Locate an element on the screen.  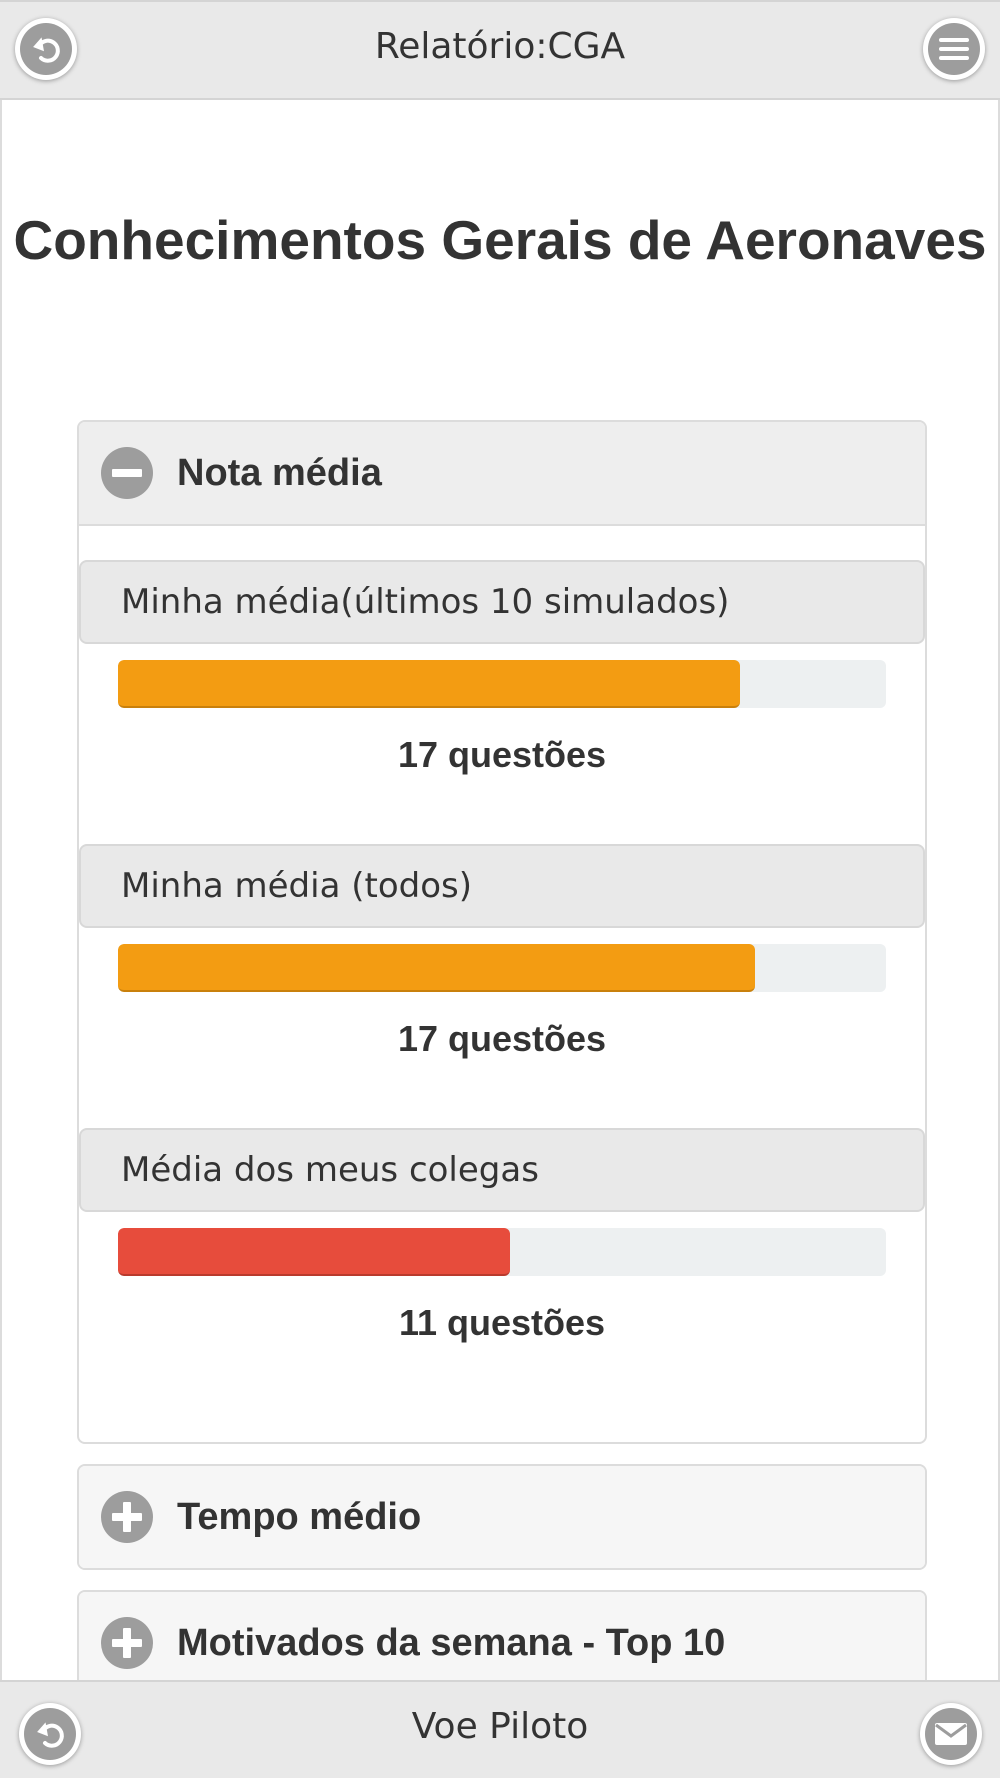
header-back-button is located at coordinates (46, 49).